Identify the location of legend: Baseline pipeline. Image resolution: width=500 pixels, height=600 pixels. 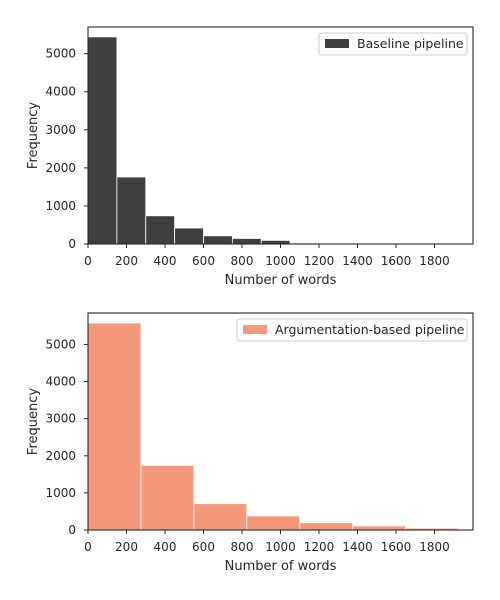
(393, 44).